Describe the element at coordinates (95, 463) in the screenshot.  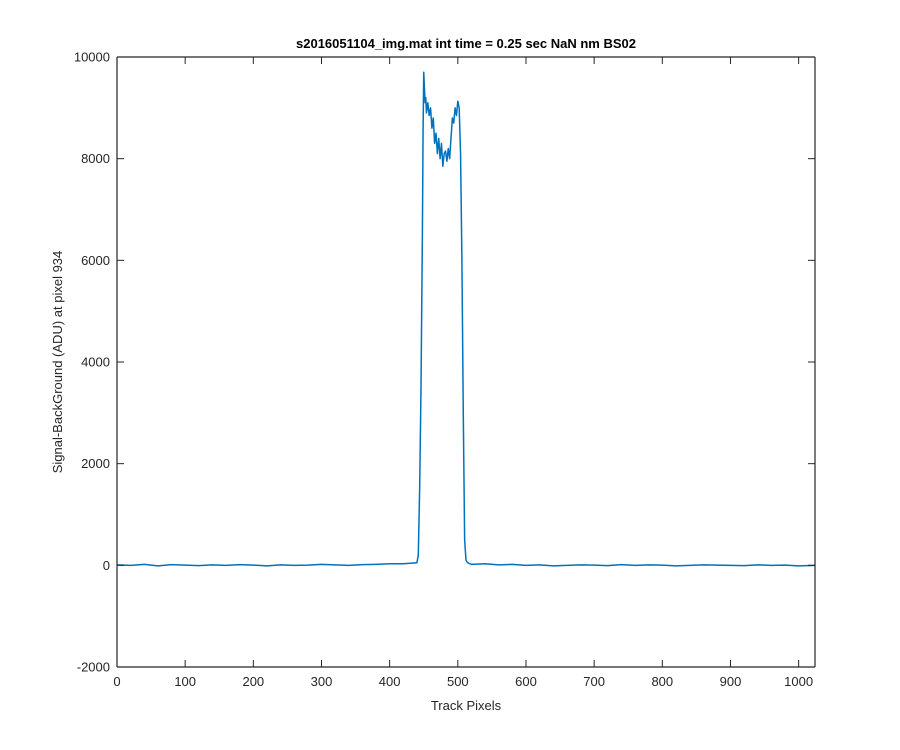
I see `y-tick-label: 2000` at that location.